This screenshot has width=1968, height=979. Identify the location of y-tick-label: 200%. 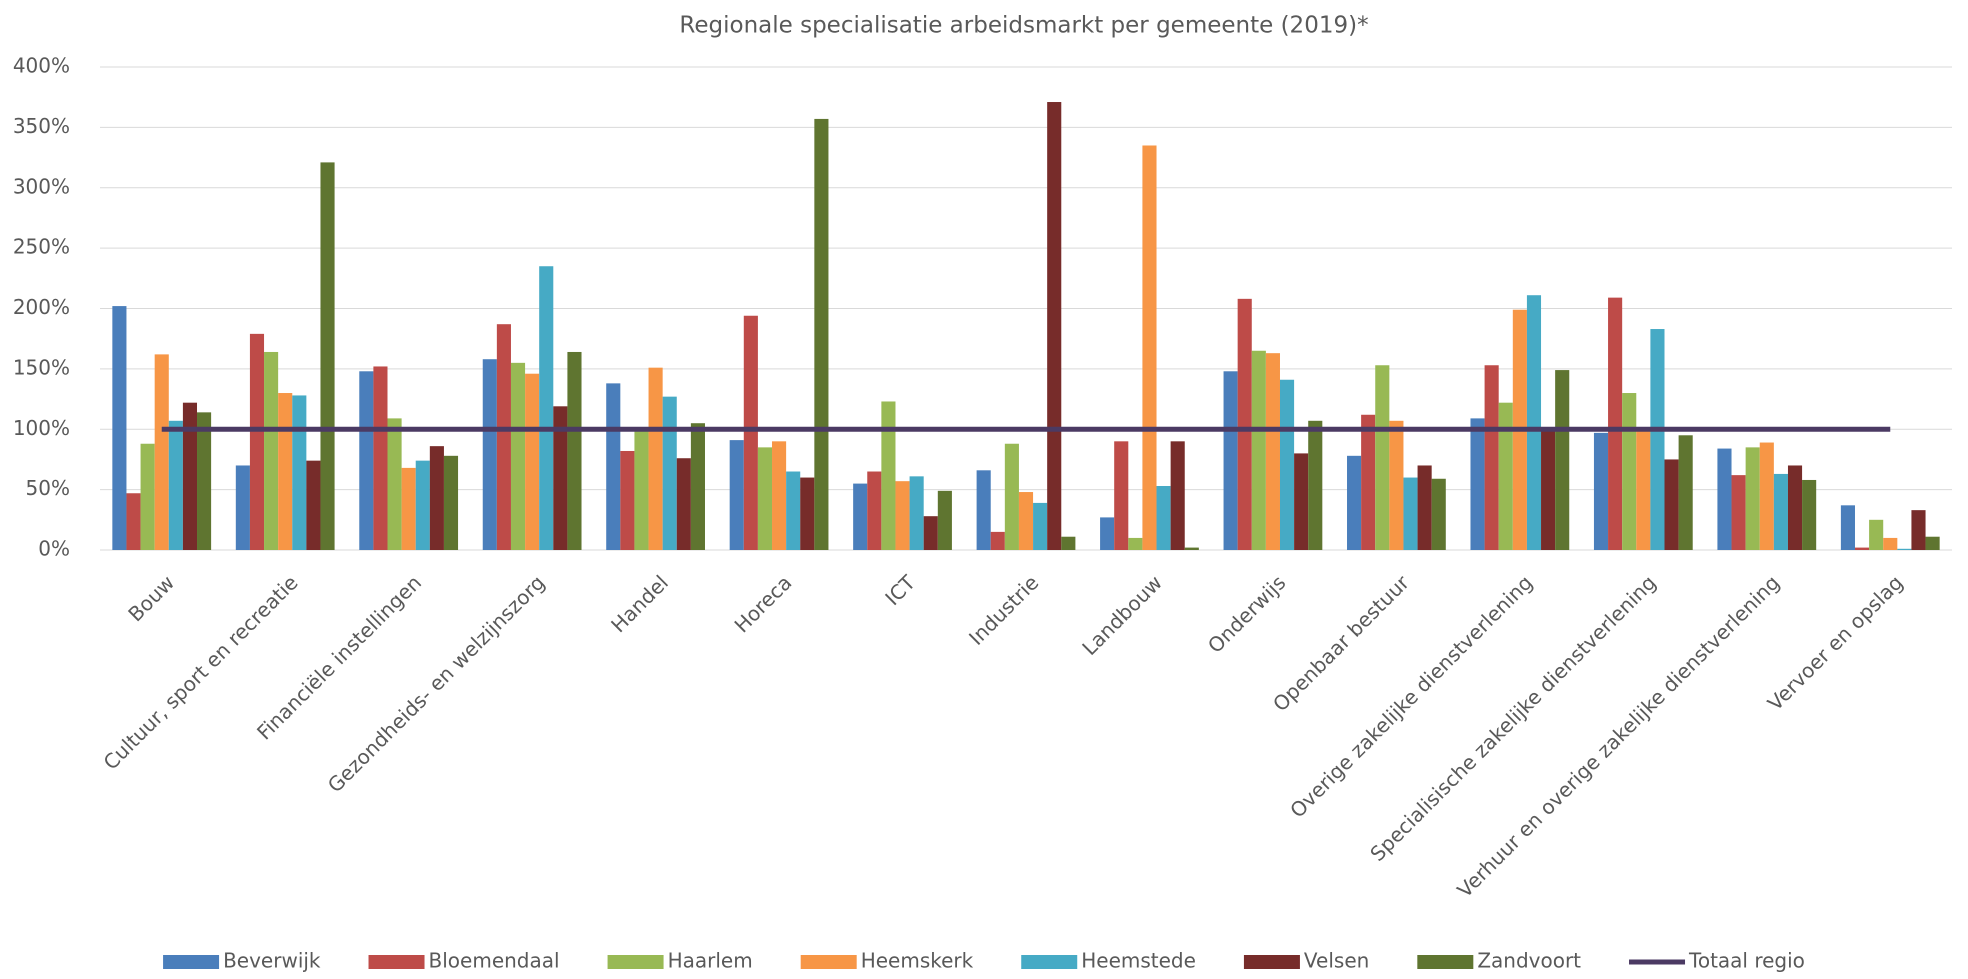
(41, 307).